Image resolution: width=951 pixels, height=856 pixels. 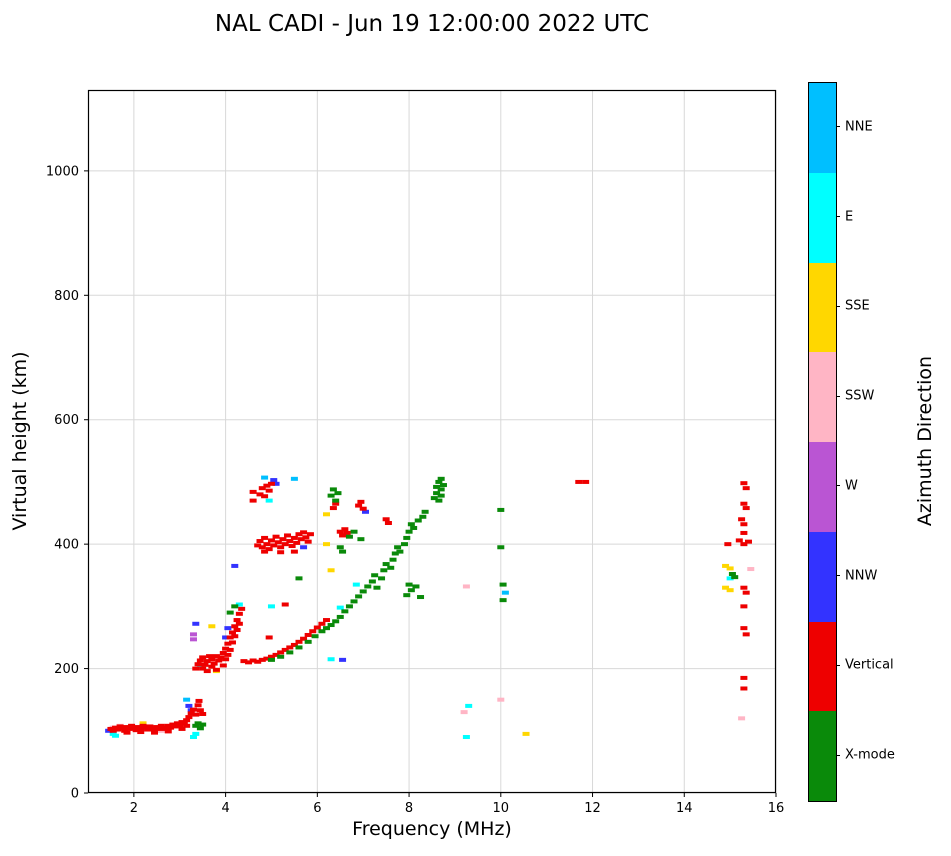 I want to click on y-tick-label: 0, so click(x=75, y=794).